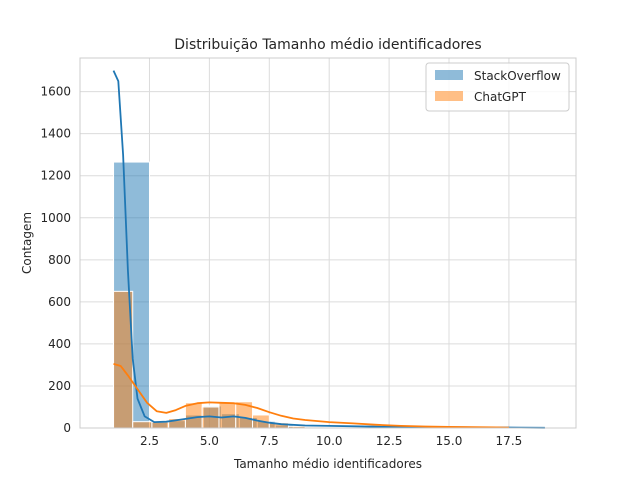  What do you see at coordinates (389, 441) in the screenshot?
I see `x-tick-label: 12.5` at bounding box center [389, 441].